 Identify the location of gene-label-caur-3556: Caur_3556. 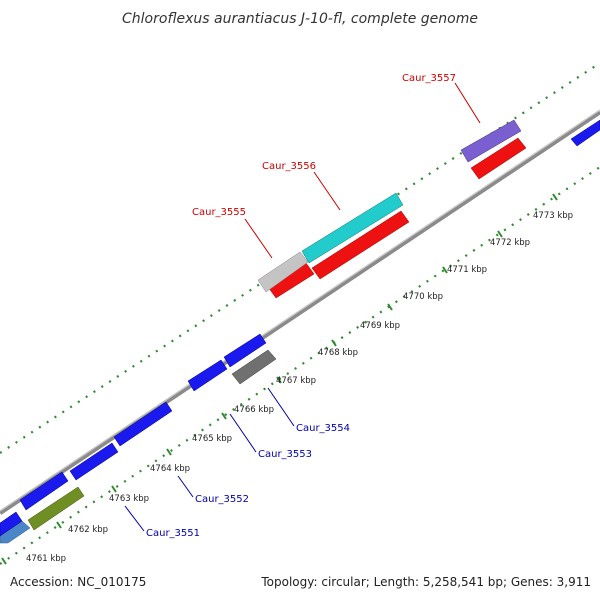
(289, 166).